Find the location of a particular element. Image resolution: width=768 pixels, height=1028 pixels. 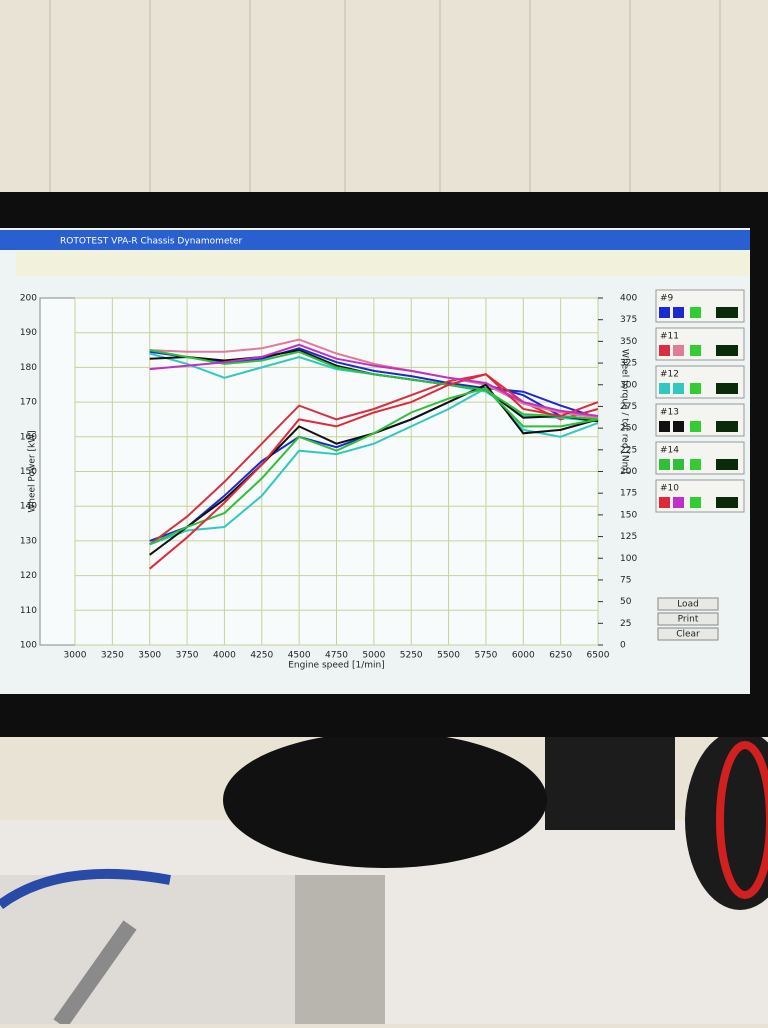

x-tick-label: 3000 is located at coordinates (75, 656).